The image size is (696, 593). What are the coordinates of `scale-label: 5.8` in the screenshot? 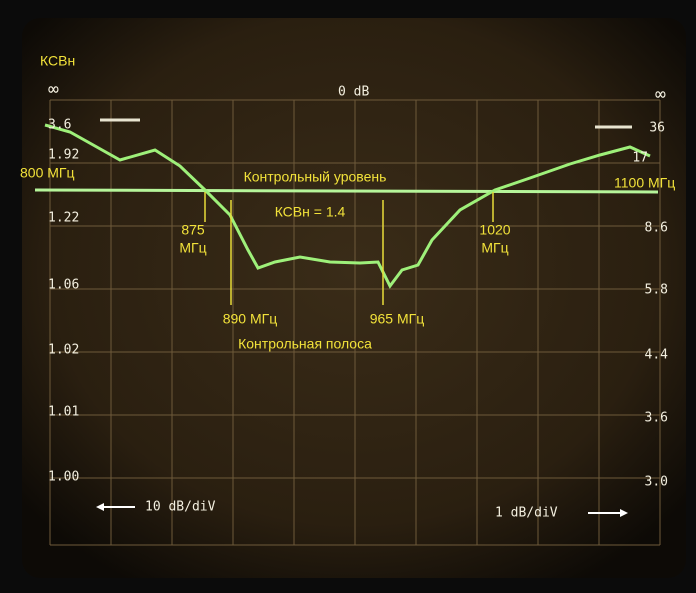 It's located at (656, 290).